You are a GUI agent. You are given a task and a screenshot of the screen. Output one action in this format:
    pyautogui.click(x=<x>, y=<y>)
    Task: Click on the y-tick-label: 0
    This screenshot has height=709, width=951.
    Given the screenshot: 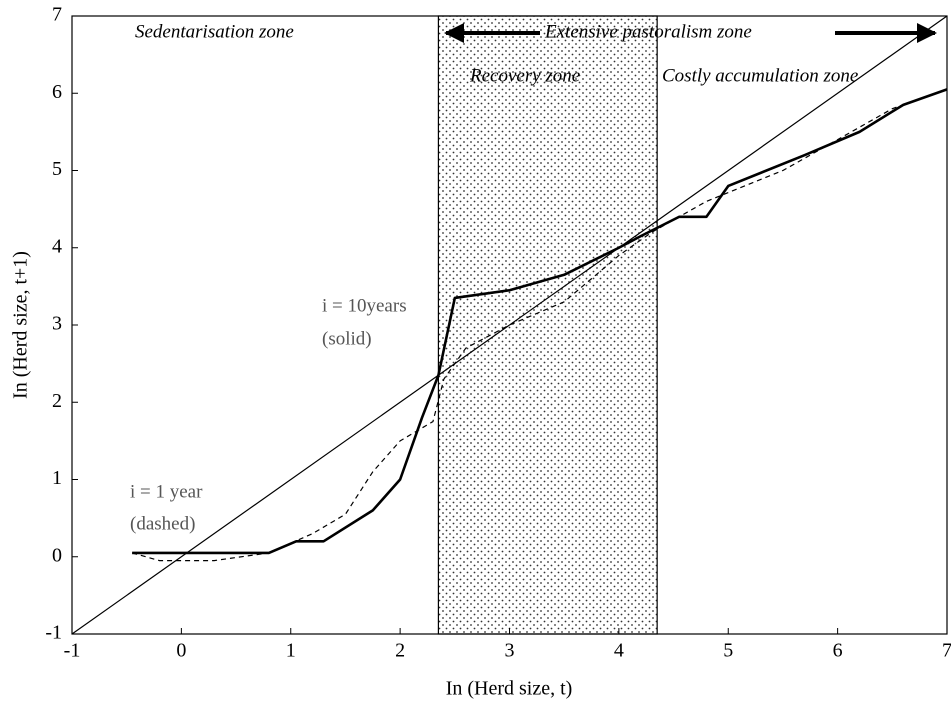 What is the action you would take?
    pyautogui.click(x=57, y=555)
    